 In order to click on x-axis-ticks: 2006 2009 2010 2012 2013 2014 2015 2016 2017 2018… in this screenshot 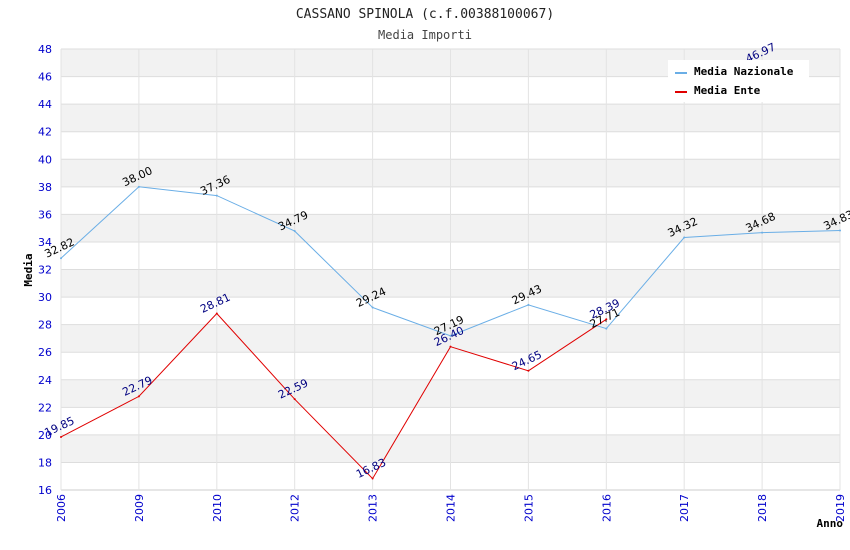, I will do `click(451, 508)`.